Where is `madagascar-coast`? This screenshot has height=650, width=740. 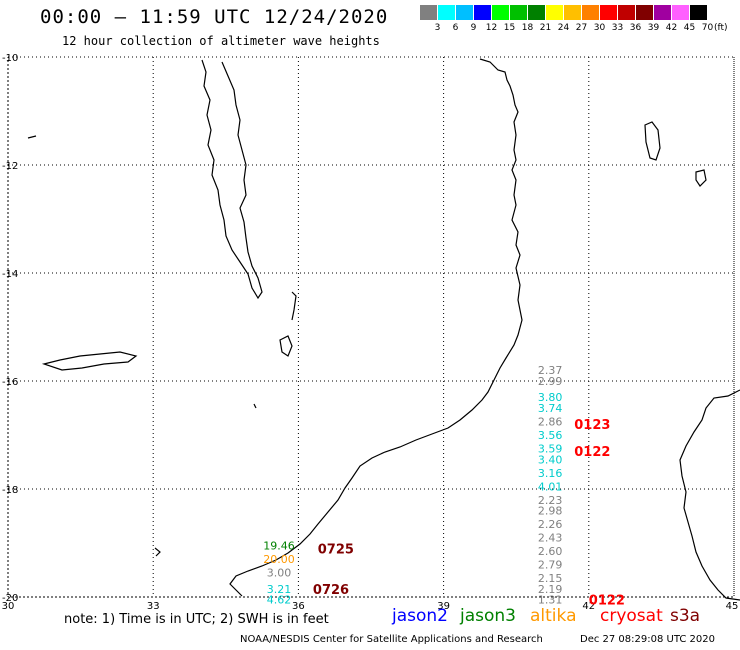
madagascar-coast is located at coordinates (709, 495).